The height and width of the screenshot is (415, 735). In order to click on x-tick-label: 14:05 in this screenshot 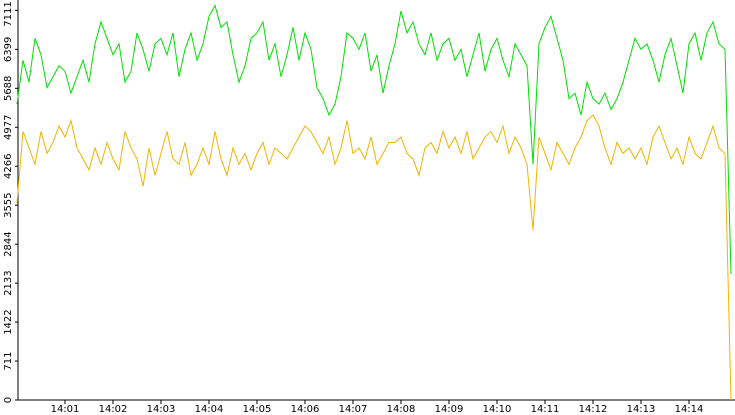, I will do `click(257, 409)`.